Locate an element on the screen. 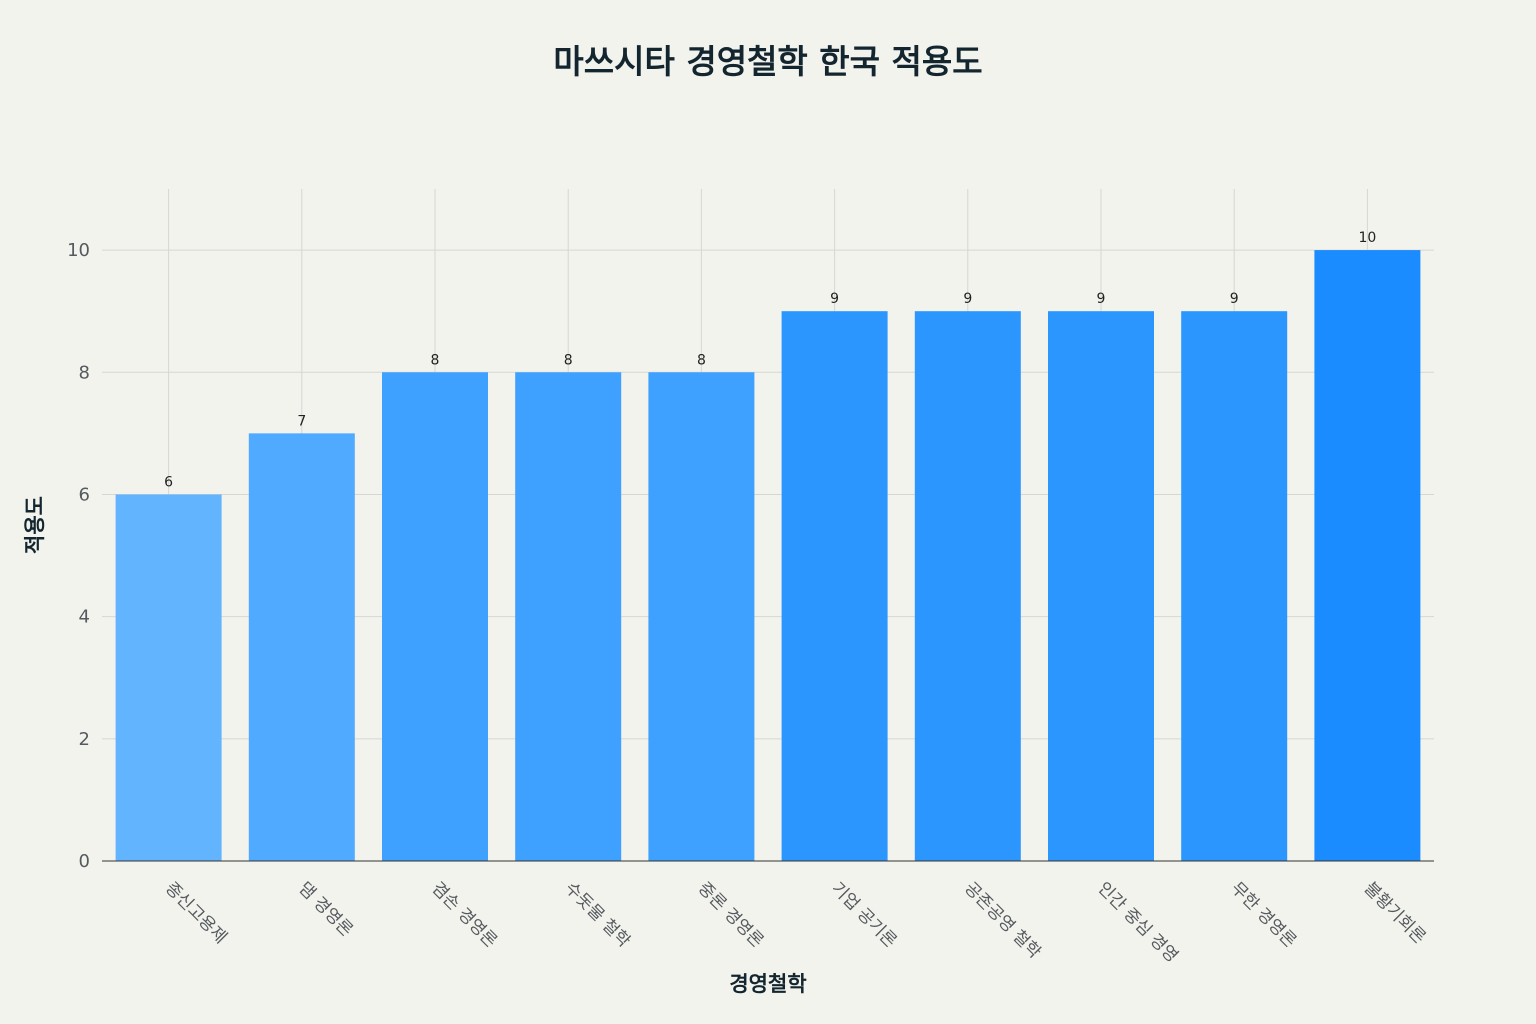 The width and height of the screenshot is (1536, 1024). x-tick-label: 인간 중심 경영 is located at coordinates (1137, 922).